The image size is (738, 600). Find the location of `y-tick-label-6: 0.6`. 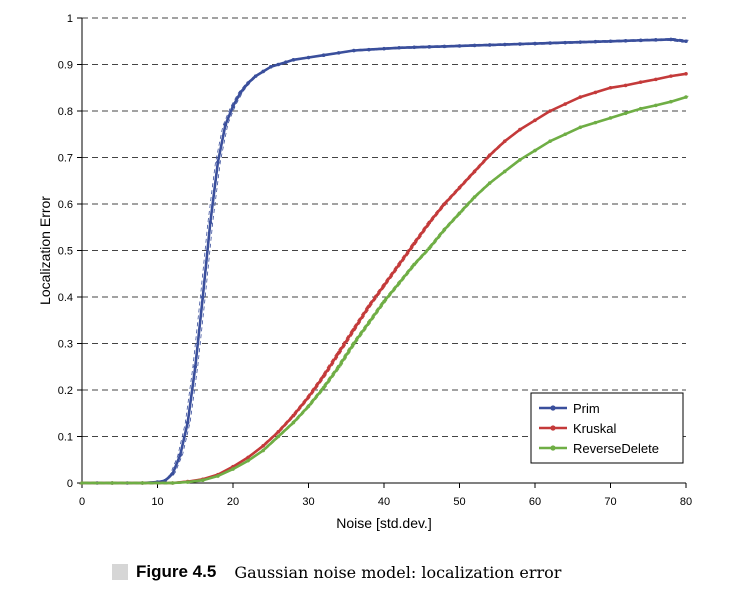

y-tick-label-6: 0.6 is located at coordinates (65, 205).